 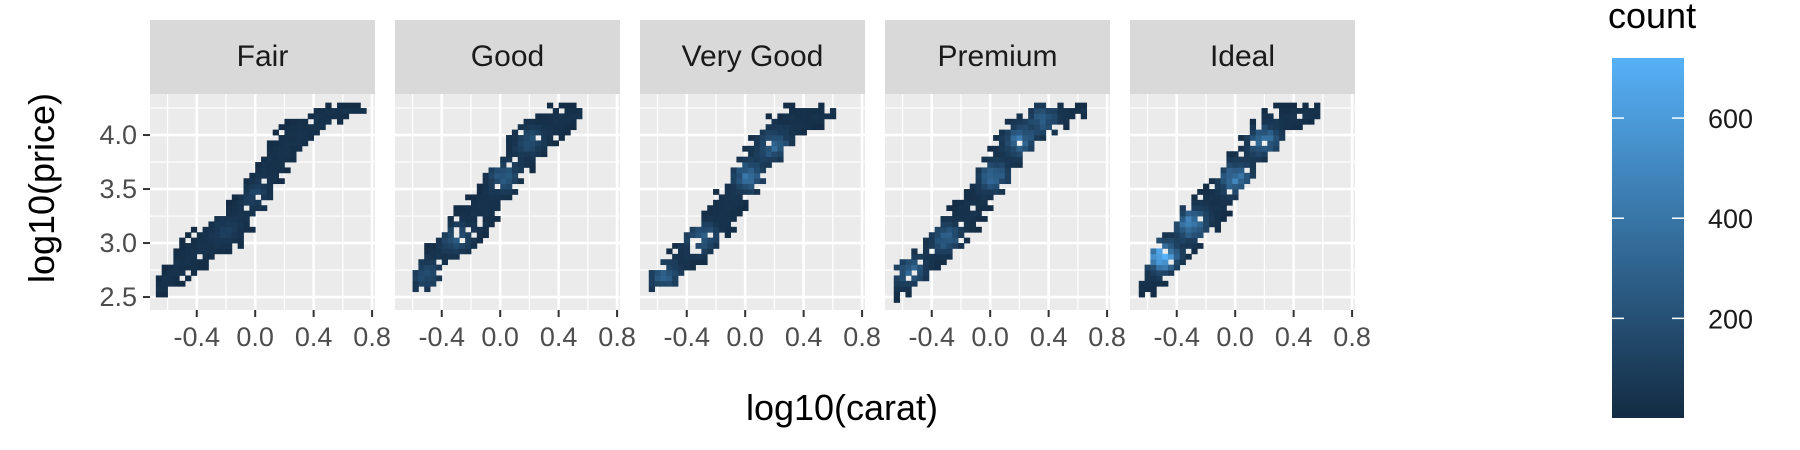 What do you see at coordinates (118, 243) in the screenshot?
I see `y-tick-label: 3.0` at bounding box center [118, 243].